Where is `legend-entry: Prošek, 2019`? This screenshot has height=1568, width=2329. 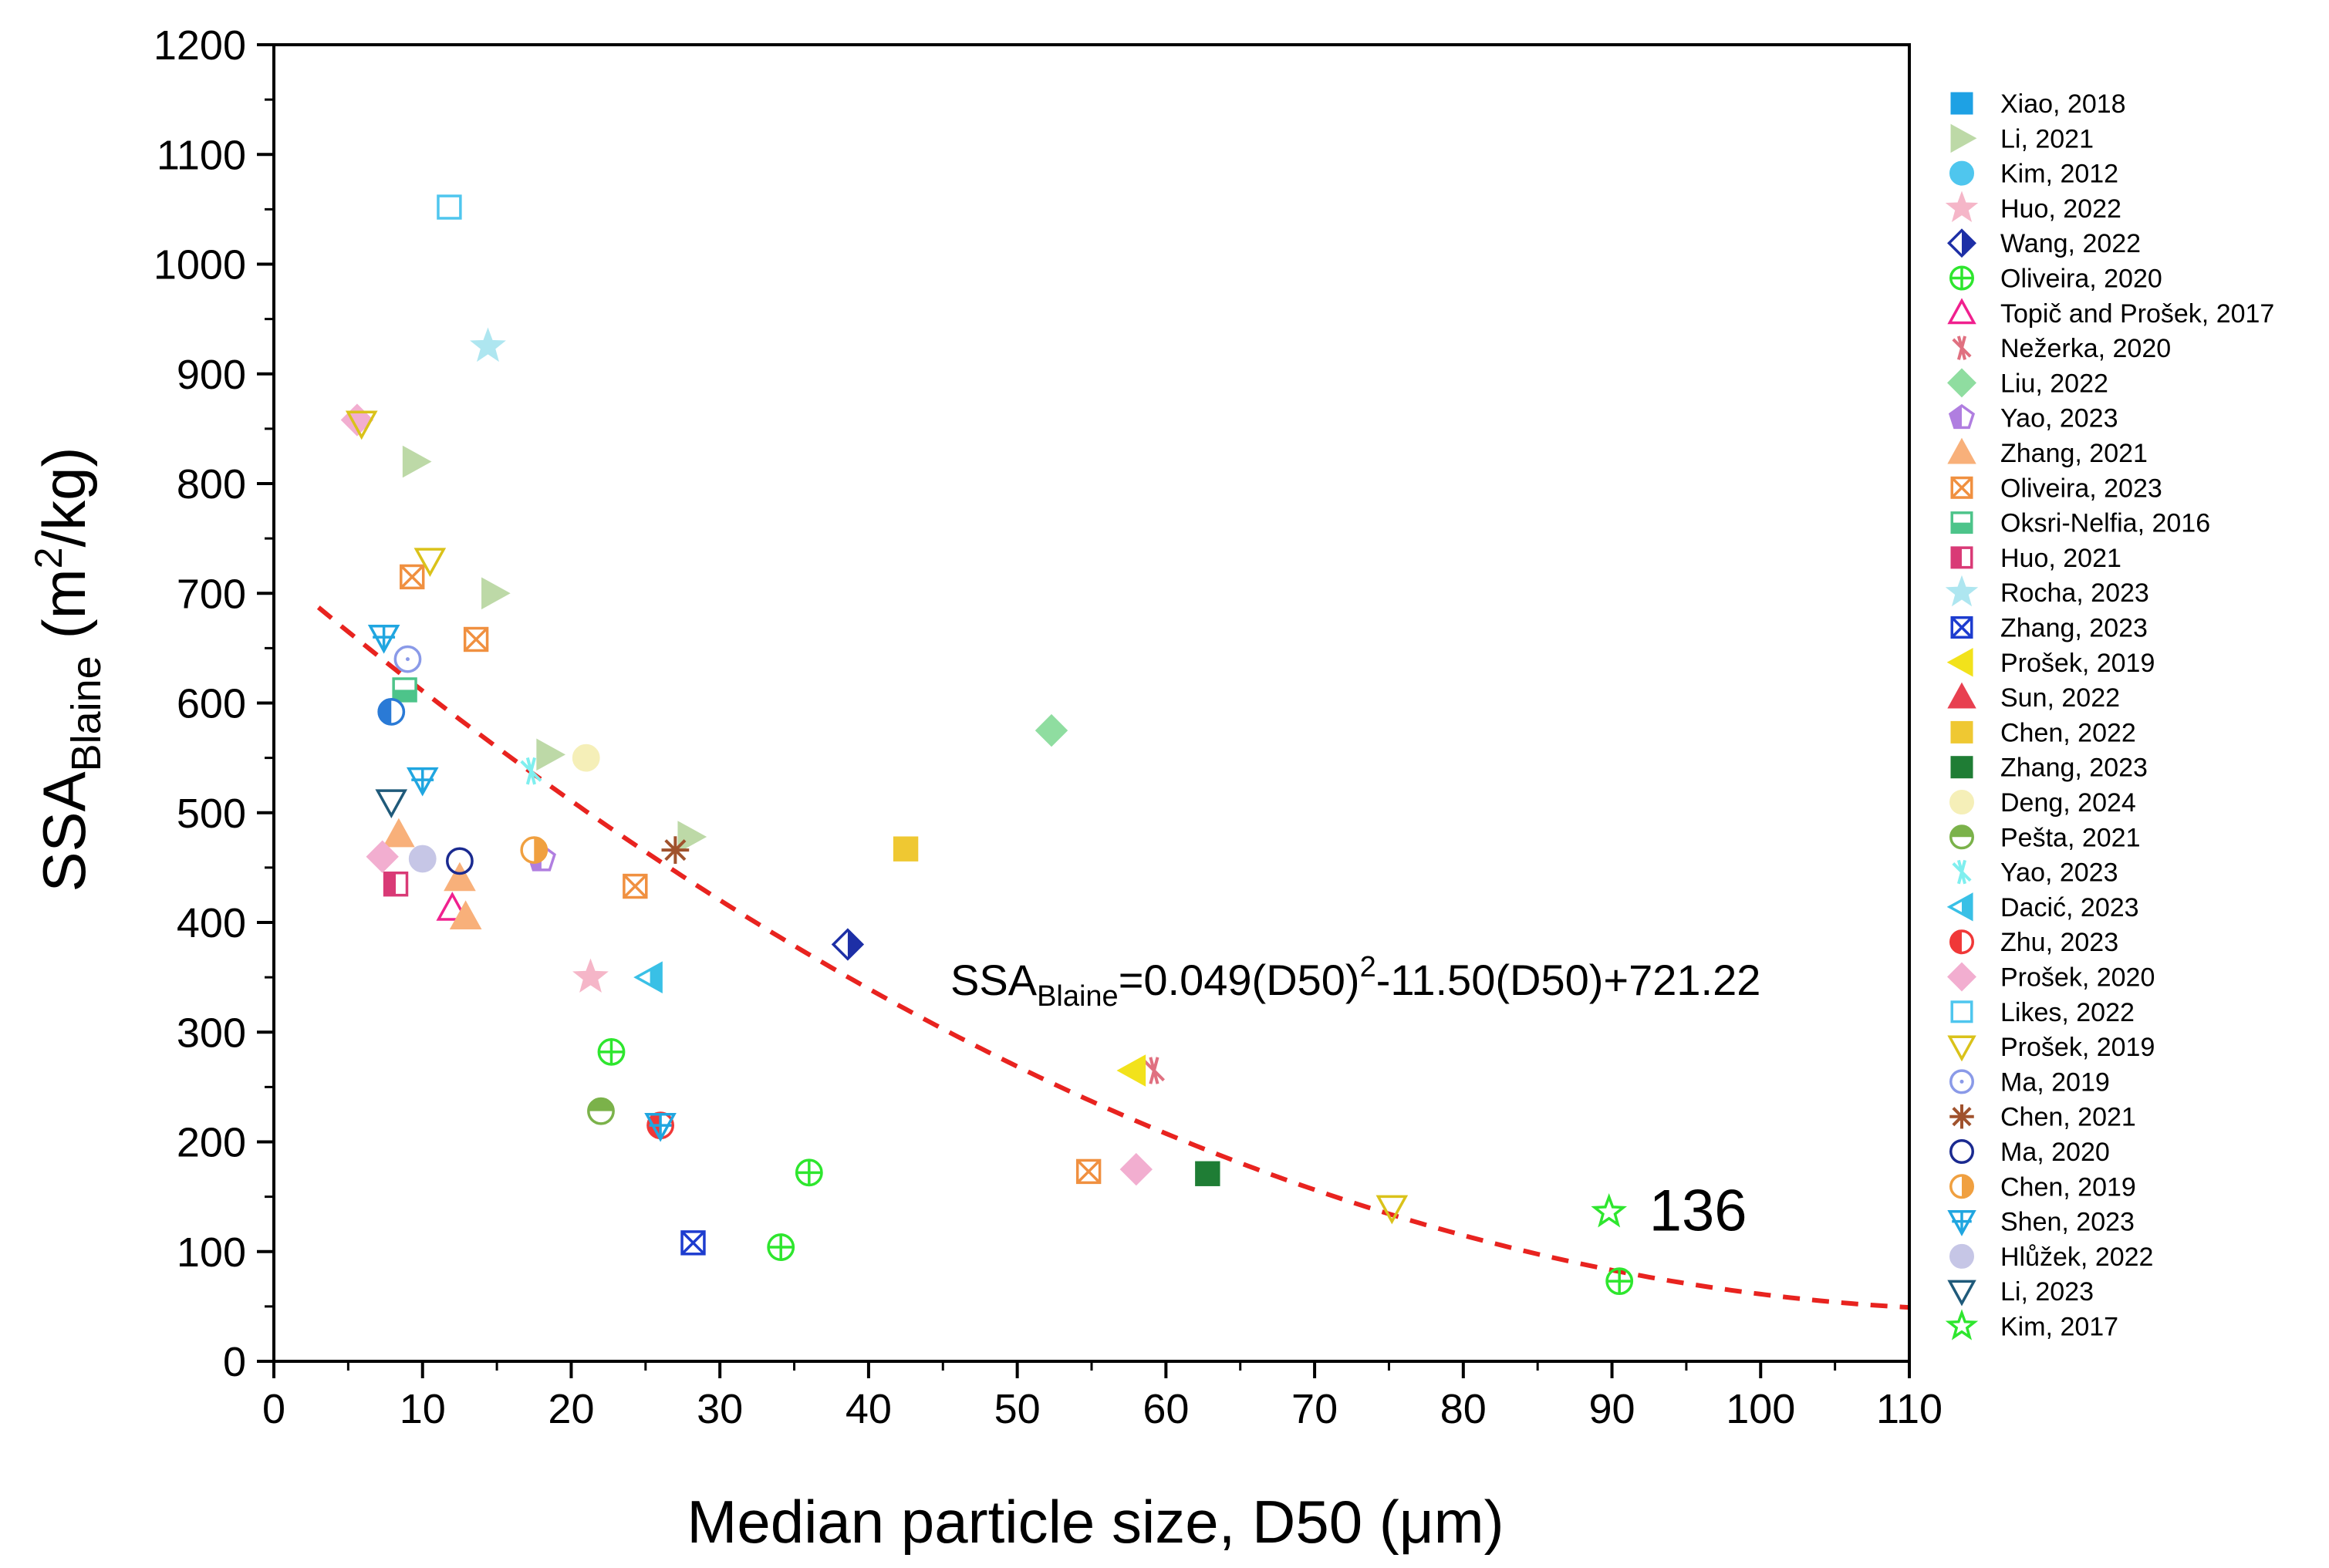
legend-entry: Prošek, 2019 is located at coordinates (2051, 1048).